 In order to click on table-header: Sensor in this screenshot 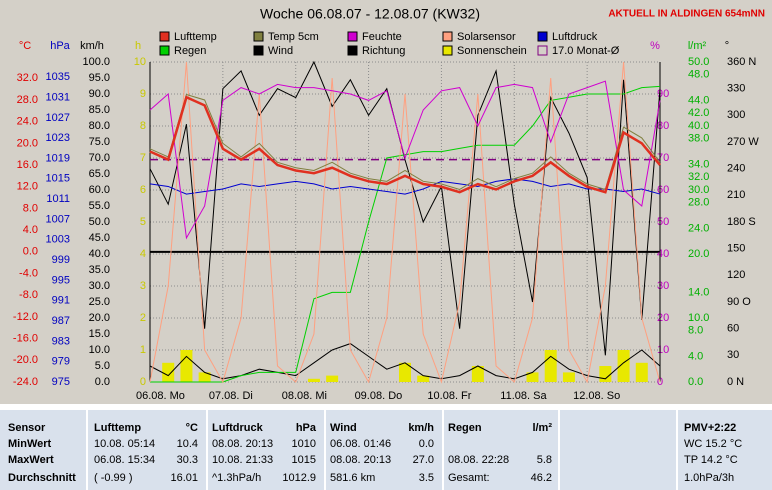, I will do `click(27, 428)`.